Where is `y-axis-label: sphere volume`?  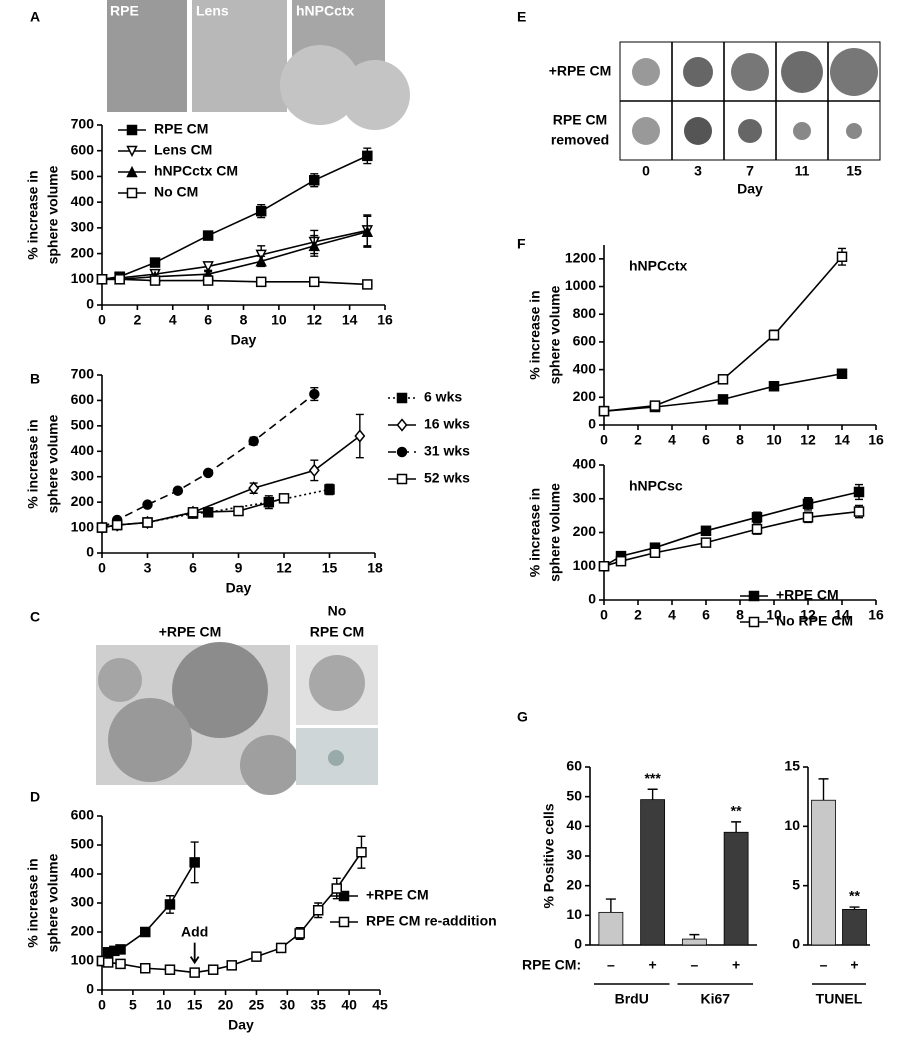 y-axis-label: sphere volume is located at coordinates (555, 532).